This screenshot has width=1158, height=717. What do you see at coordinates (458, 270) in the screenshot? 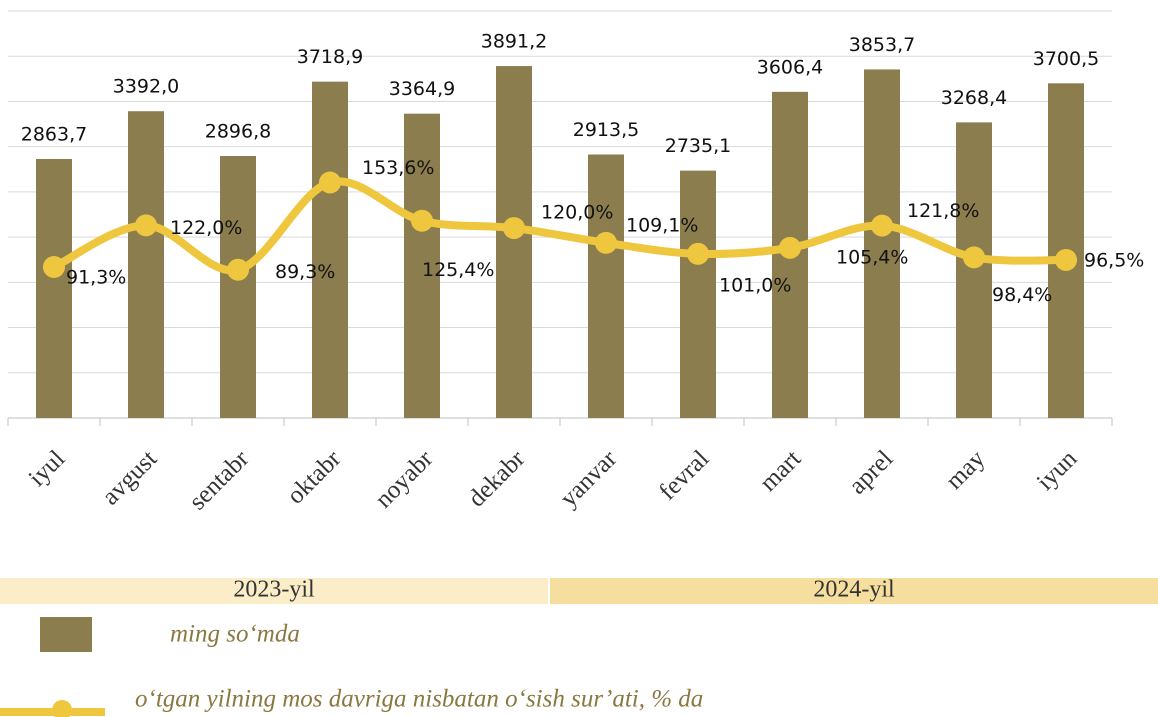
I see `data-label: 125,4%` at bounding box center [458, 270].